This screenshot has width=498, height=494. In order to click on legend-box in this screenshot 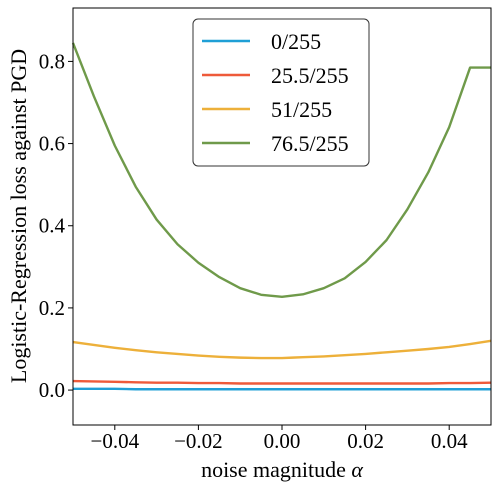, I will do `click(281, 92)`.